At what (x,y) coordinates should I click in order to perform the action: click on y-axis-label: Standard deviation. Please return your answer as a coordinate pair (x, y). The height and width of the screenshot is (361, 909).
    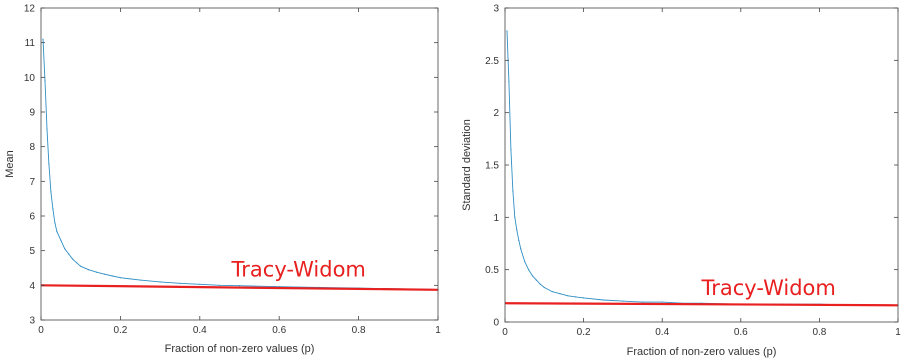
    Looking at the image, I should click on (467, 165).